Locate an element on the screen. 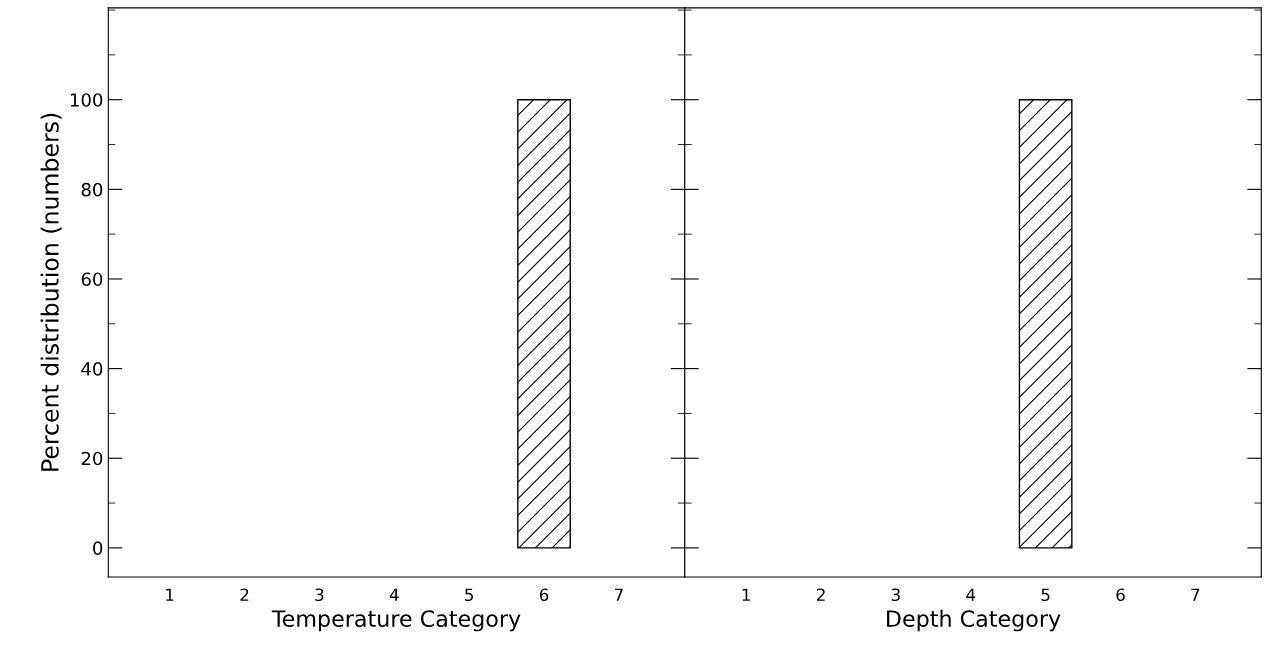  y-tick-label: 0 is located at coordinates (98, 548).